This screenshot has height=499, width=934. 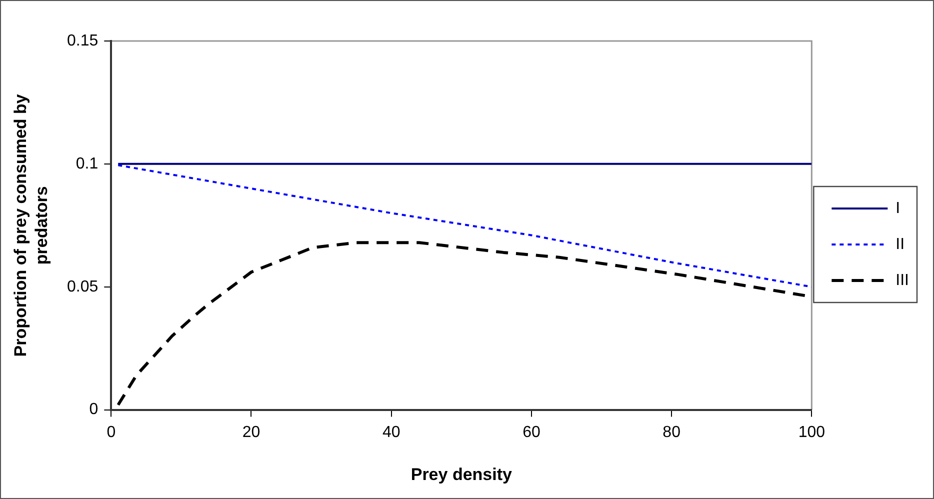 What do you see at coordinates (31, 225) in the screenshot?
I see `y-axis-title: Proportion of prey consumed by predators` at bounding box center [31, 225].